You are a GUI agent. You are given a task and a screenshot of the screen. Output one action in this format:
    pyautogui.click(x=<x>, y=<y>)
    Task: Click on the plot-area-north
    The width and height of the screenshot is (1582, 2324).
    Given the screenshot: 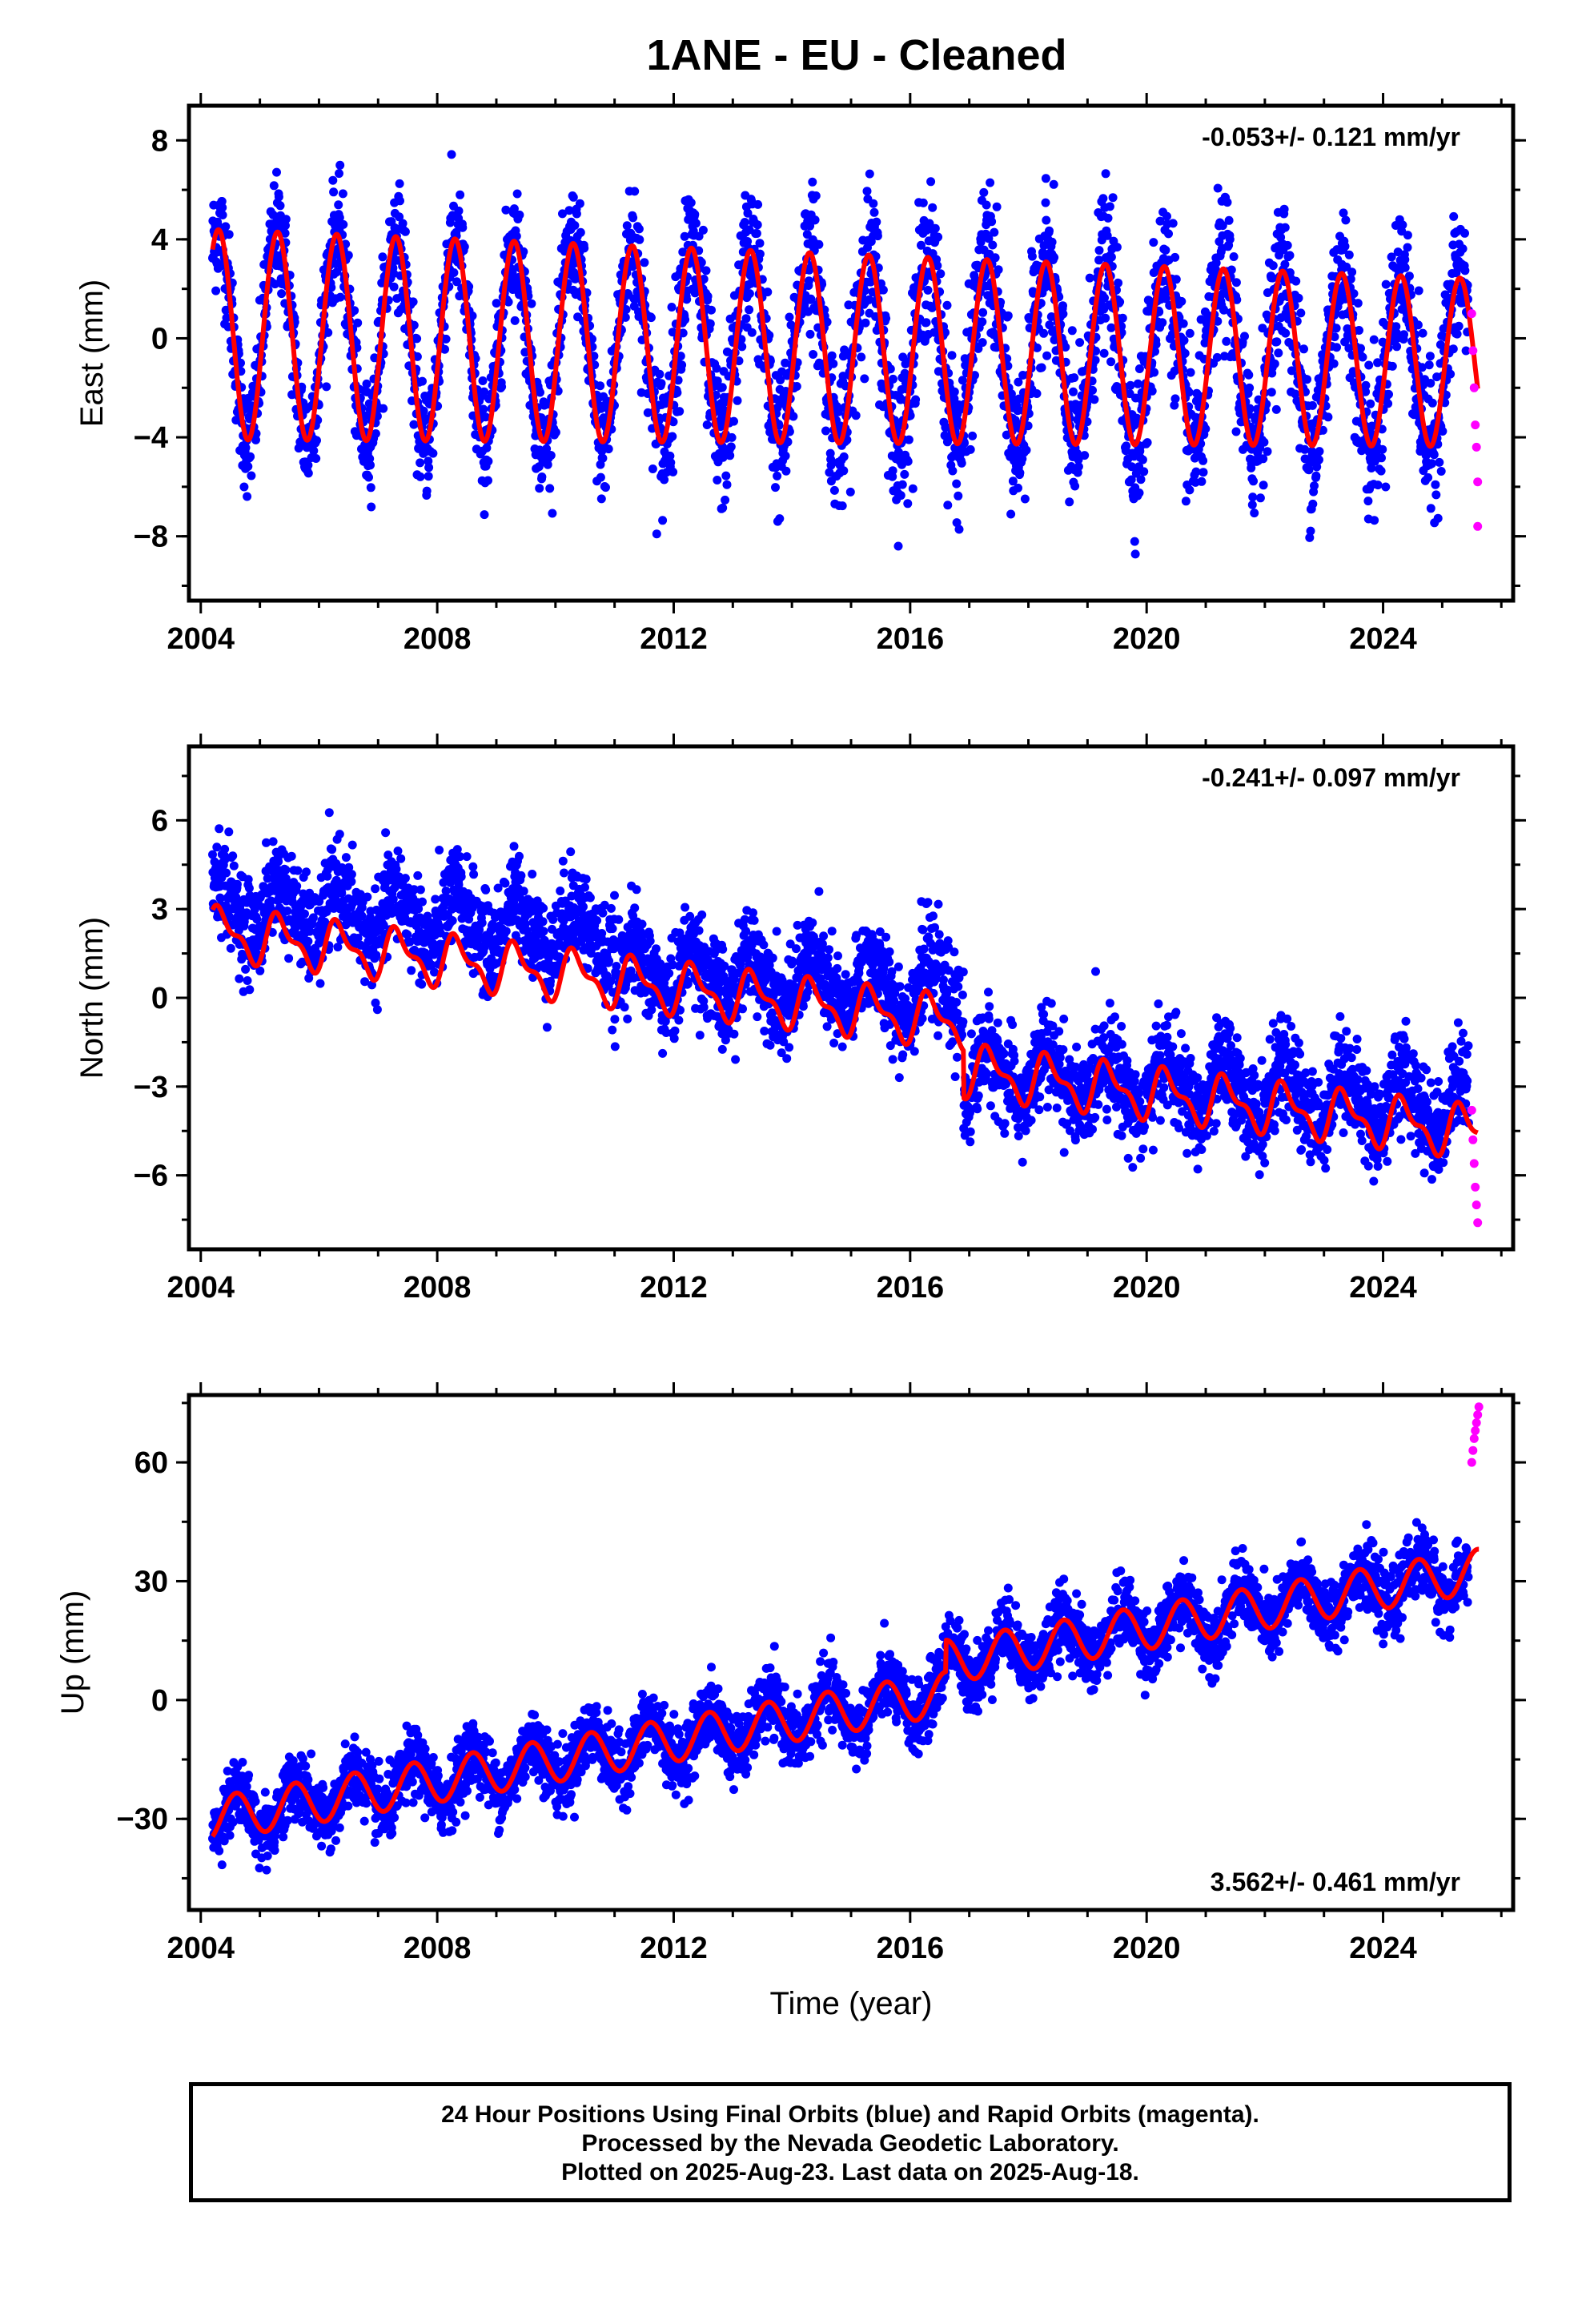 What is the action you would take?
    pyautogui.click(x=846, y=1018)
    